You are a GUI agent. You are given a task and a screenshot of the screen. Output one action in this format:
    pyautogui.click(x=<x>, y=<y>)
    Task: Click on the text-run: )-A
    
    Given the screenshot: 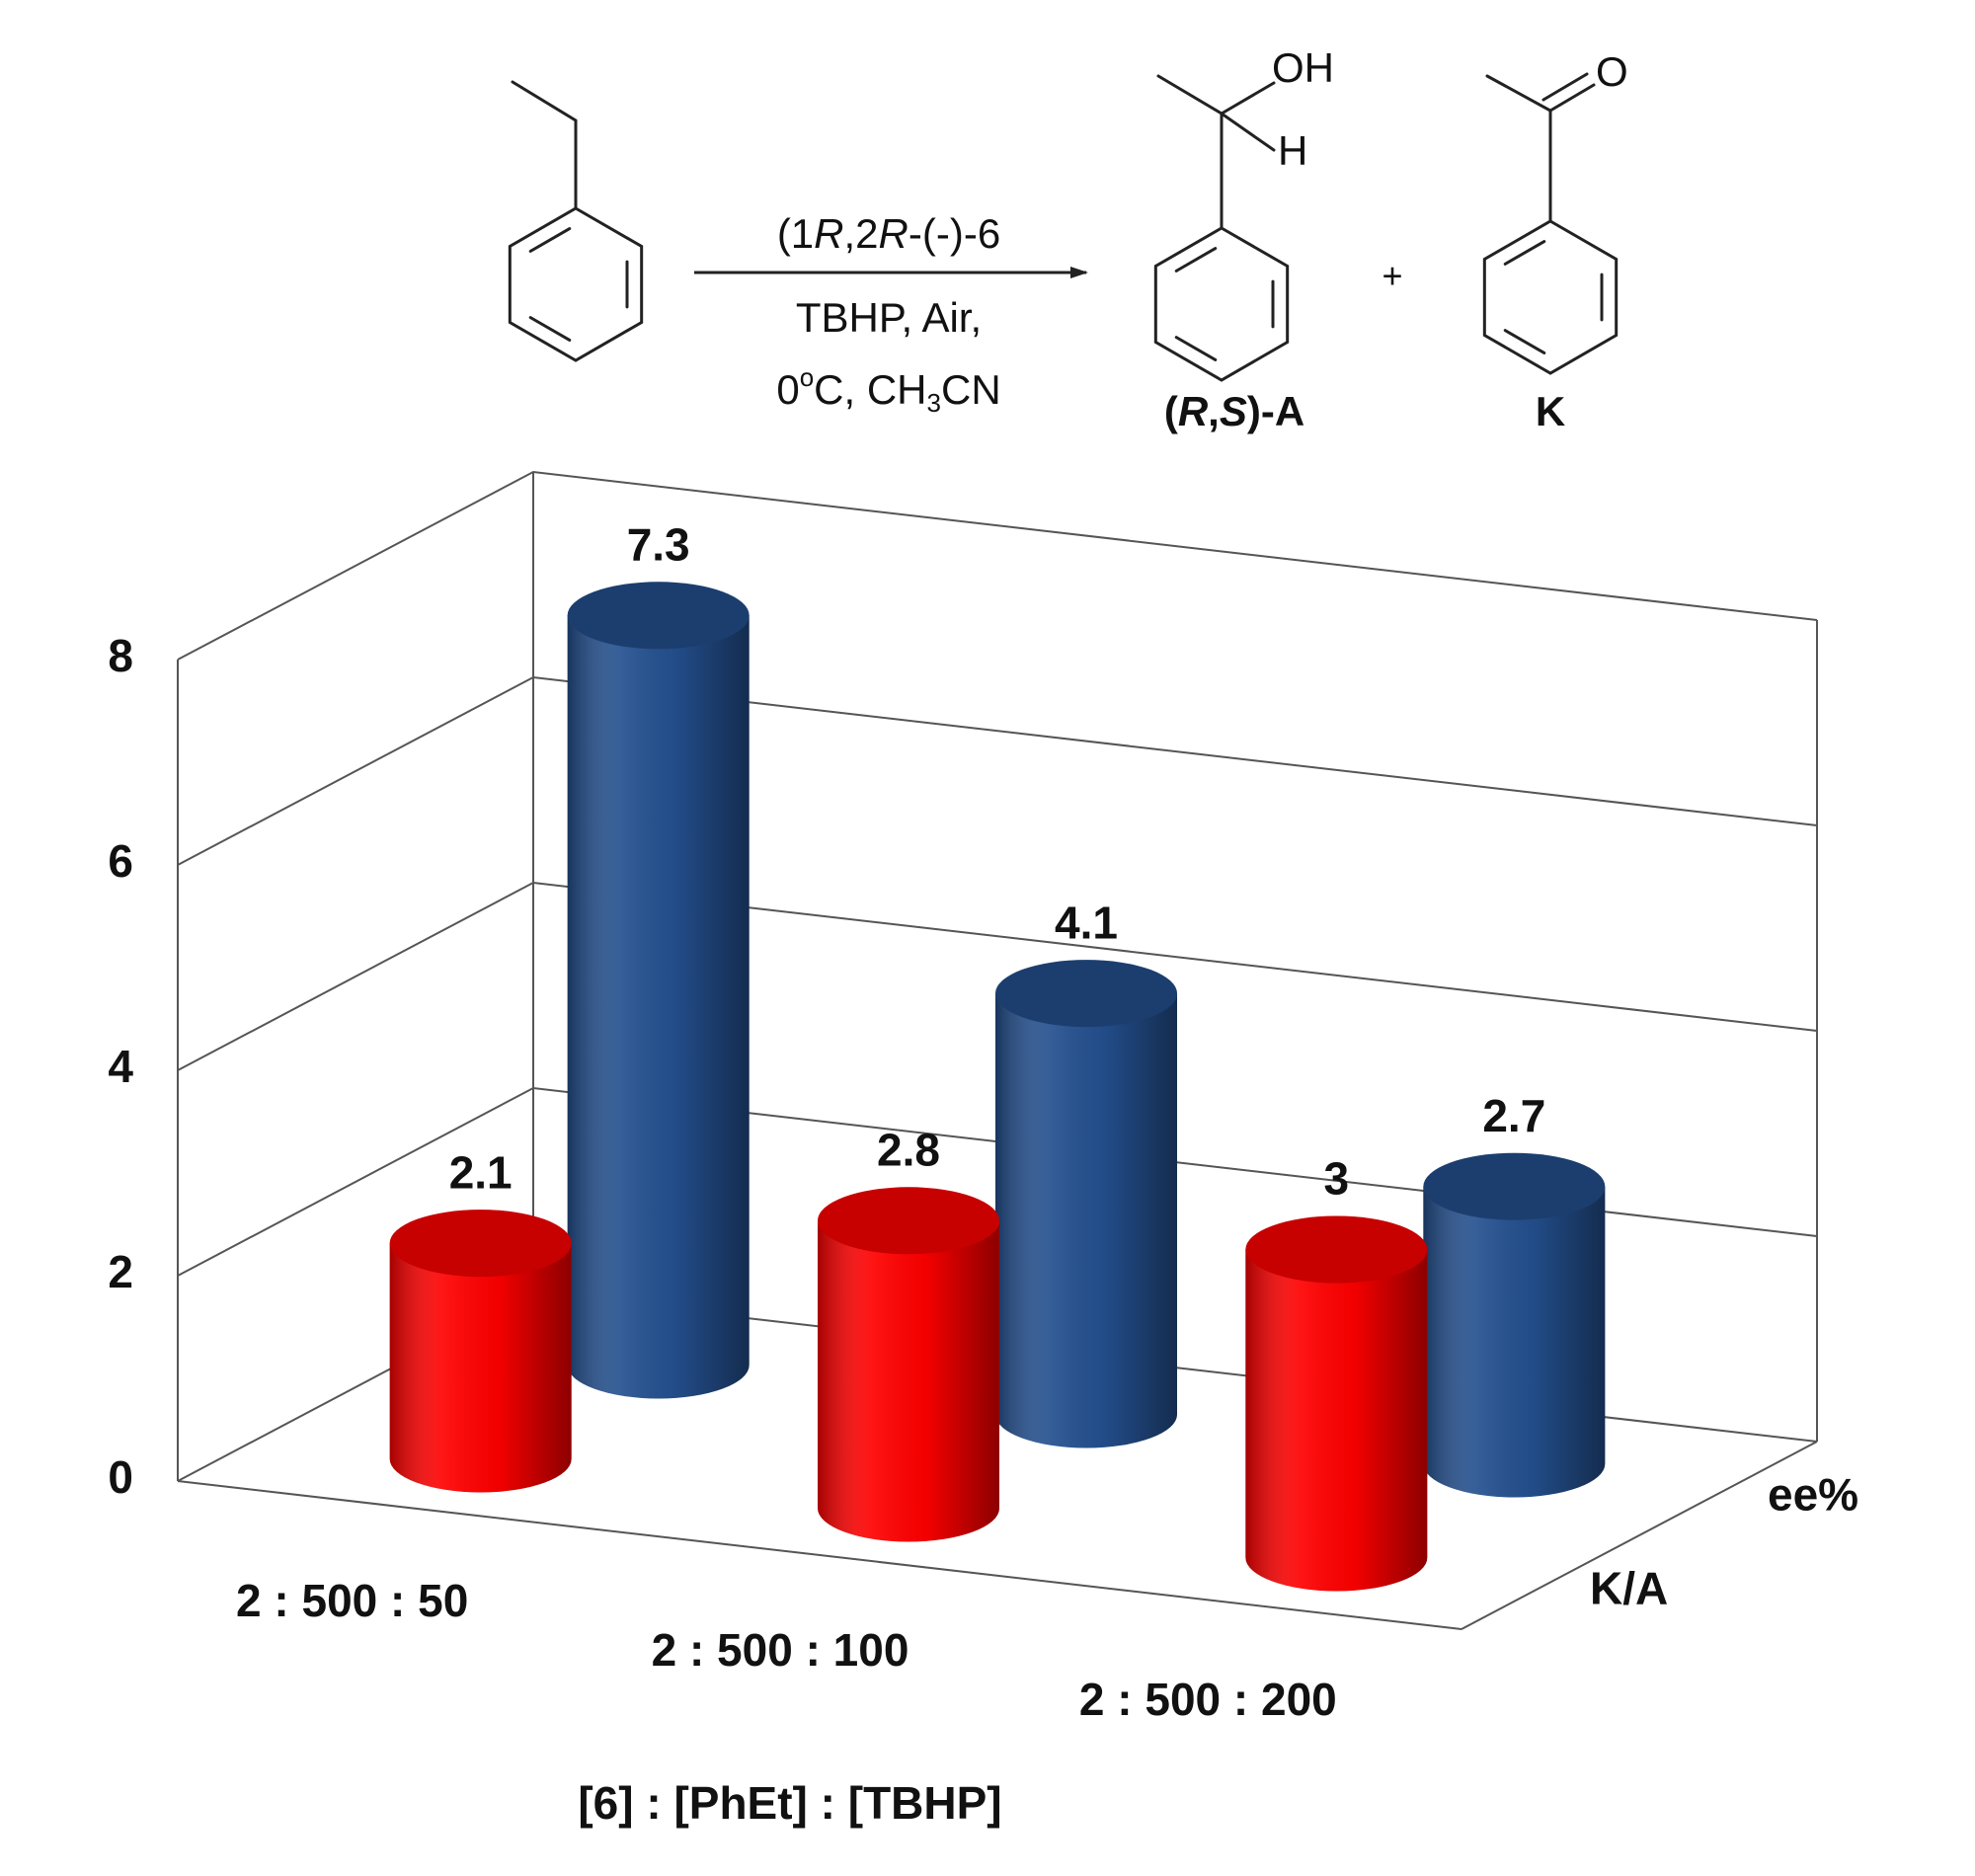 What is the action you would take?
    pyautogui.click(x=1276, y=411)
    